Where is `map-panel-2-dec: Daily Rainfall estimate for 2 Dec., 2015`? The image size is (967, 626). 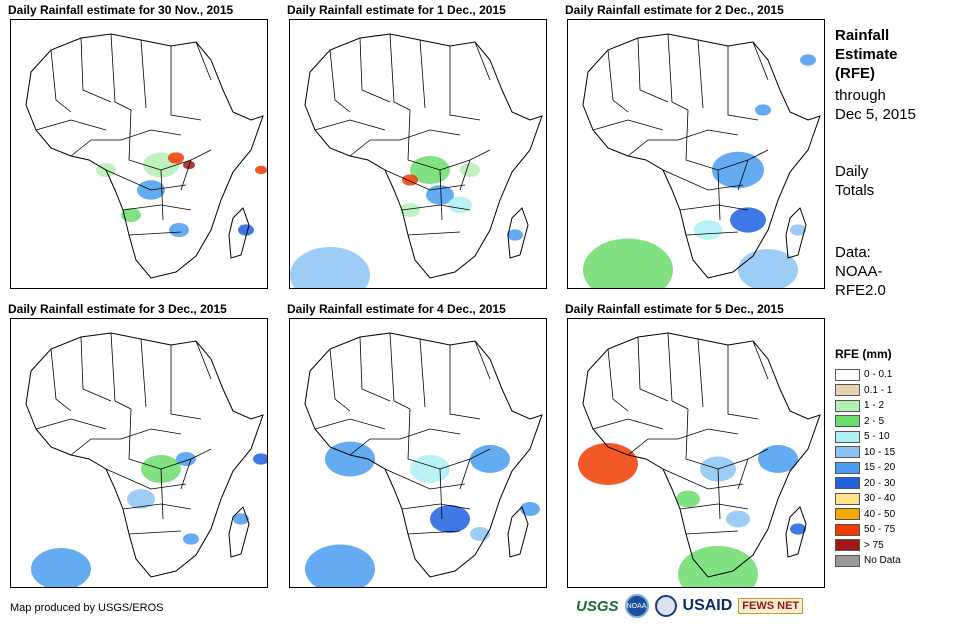 map-panel-2-dec: Daily Rainfall estimate for 2 Dec., 2015 is located at coordinates (695, 148).